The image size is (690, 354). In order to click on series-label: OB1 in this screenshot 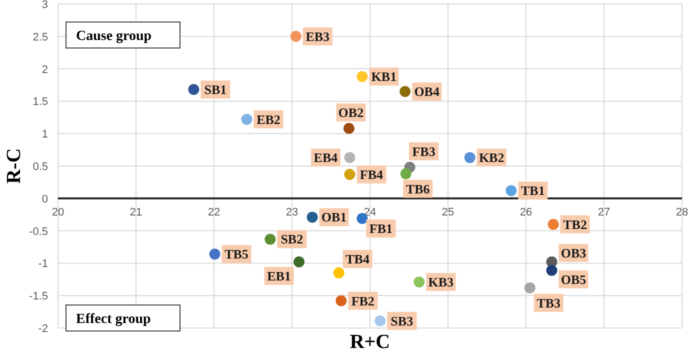, I will do `click(334, 217)`.